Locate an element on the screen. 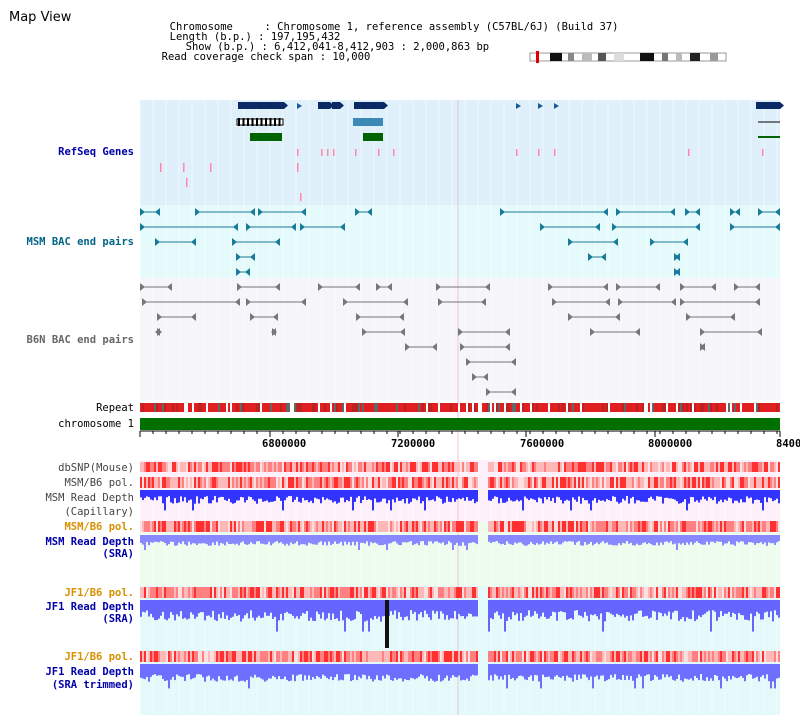  msm-bac-track-label: MSM BAC end pairs is located at coordinates (80, 242).